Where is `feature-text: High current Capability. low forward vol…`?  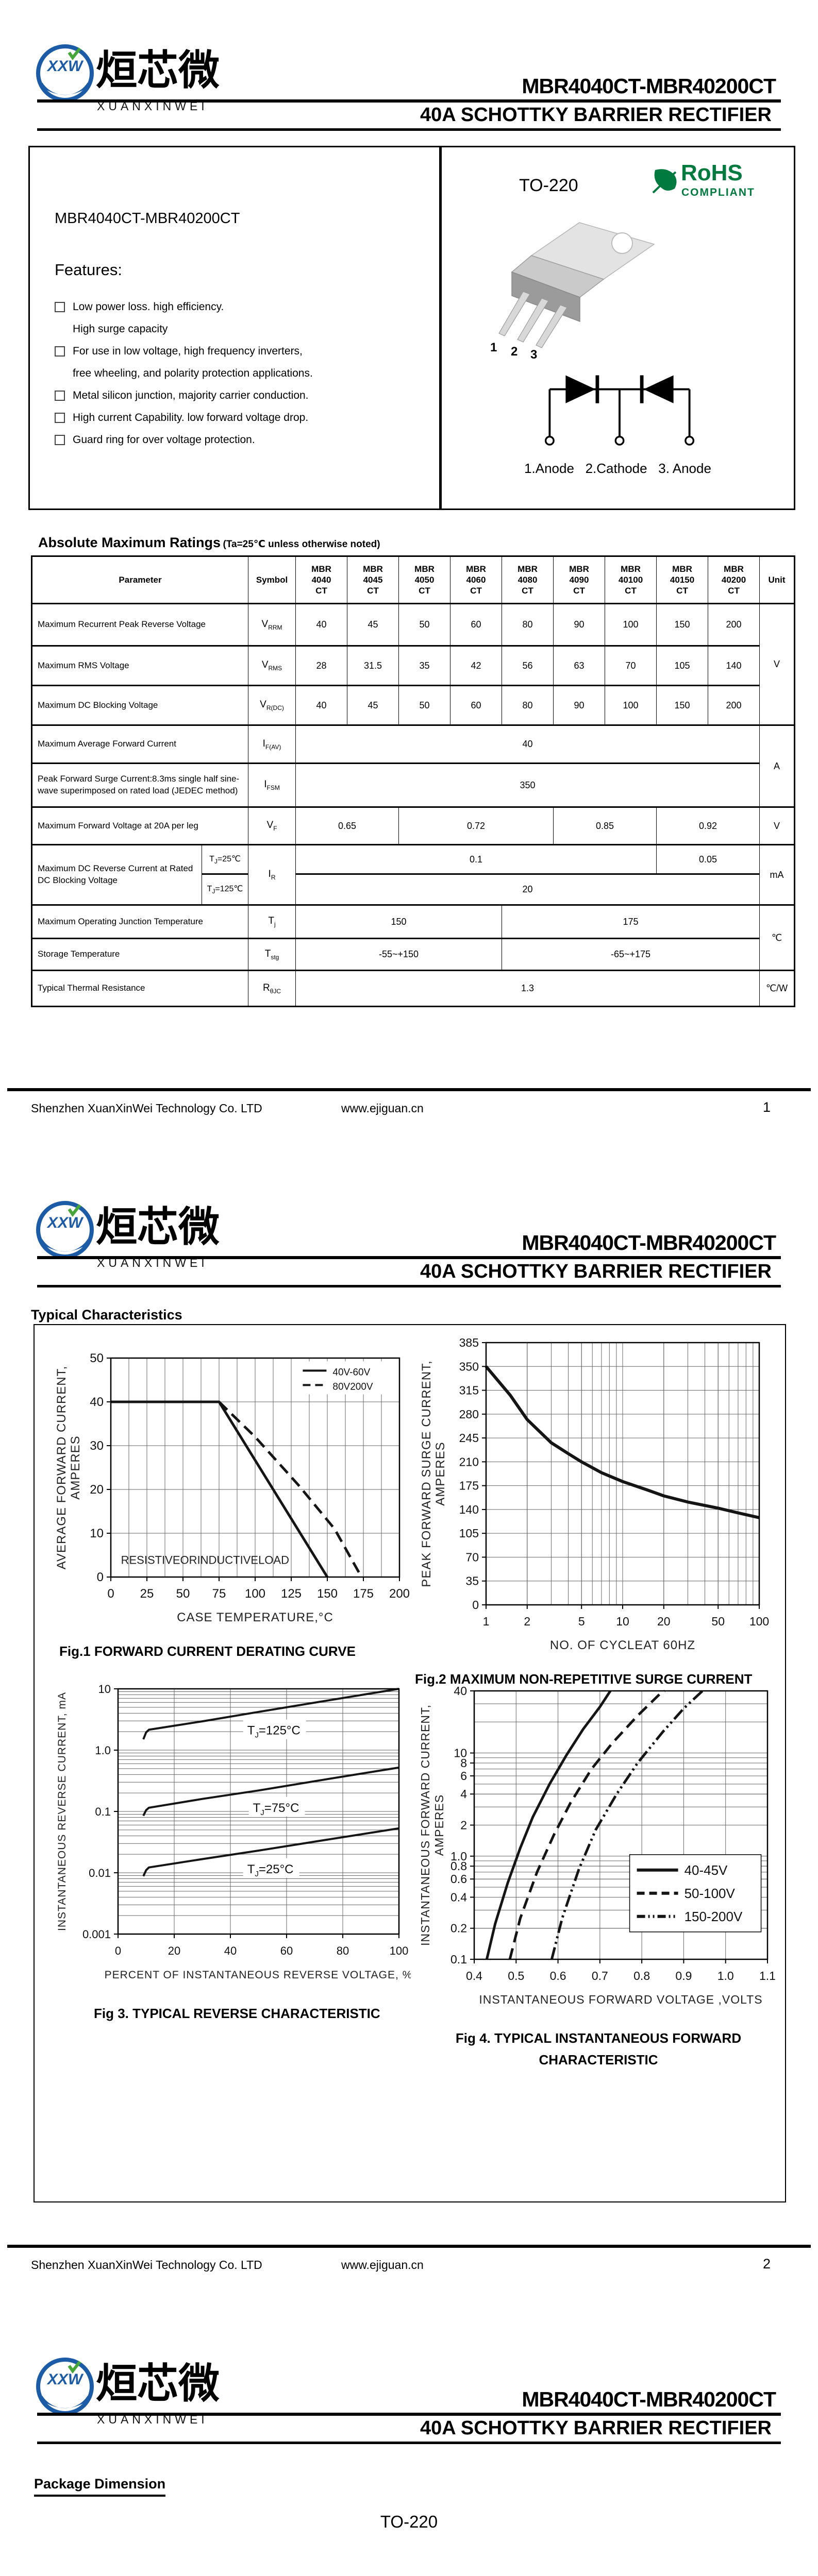 feature-text: High current Capability. low forward vol… is located at coordinates (191, 417).